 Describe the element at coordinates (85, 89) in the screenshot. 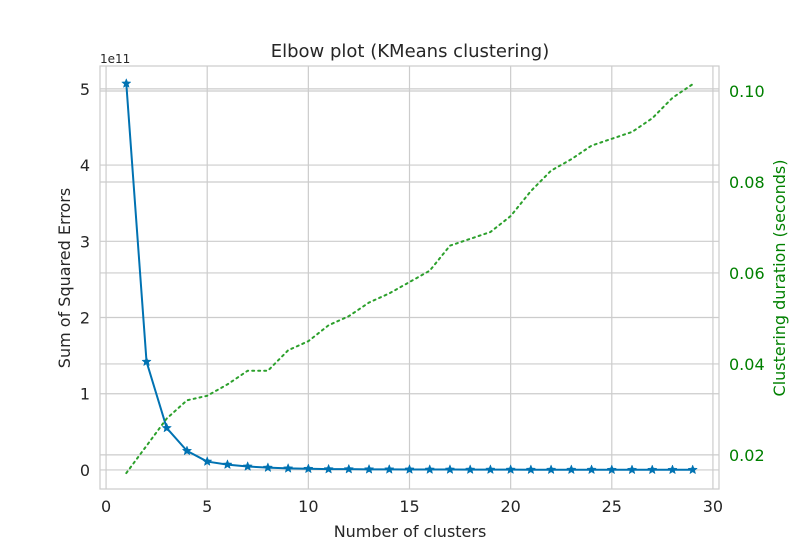

I see `y-tick-label: 5` at that location.